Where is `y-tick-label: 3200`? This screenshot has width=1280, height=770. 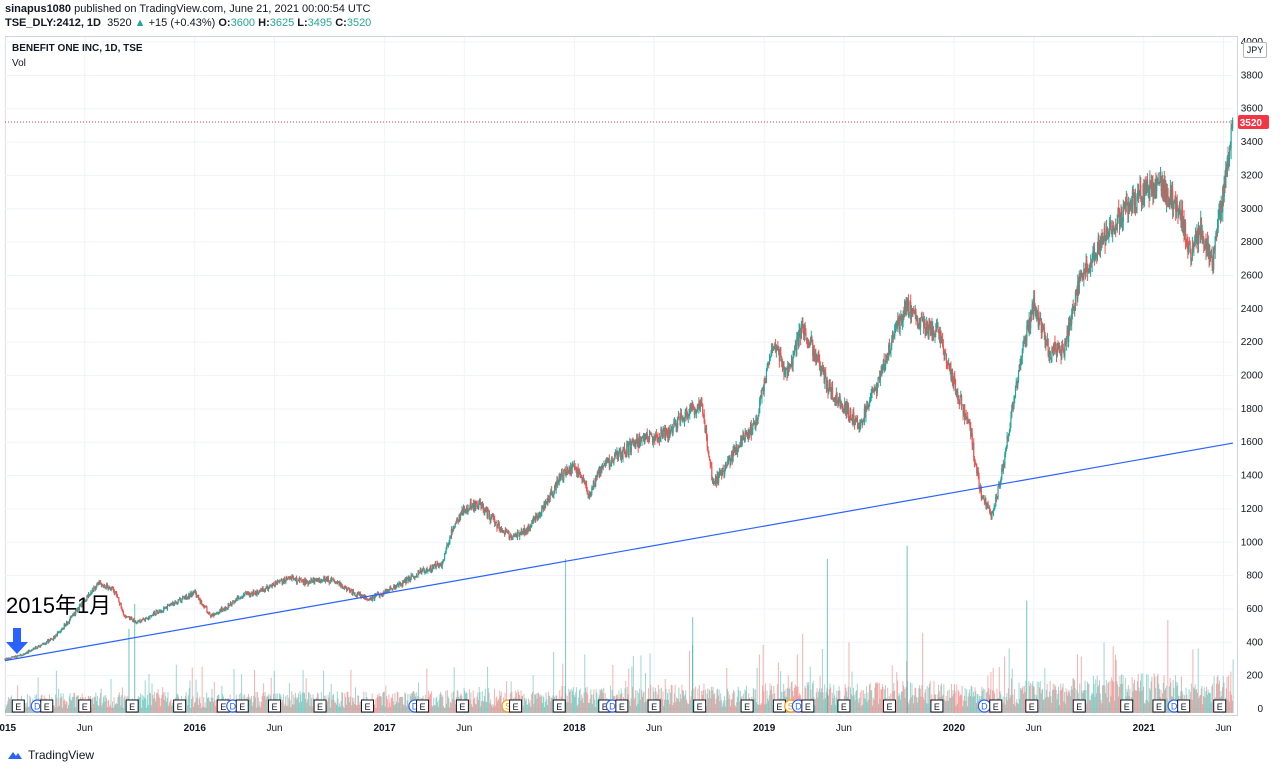 y-tick-label: 3200 is located at coordinates (1252, 175).